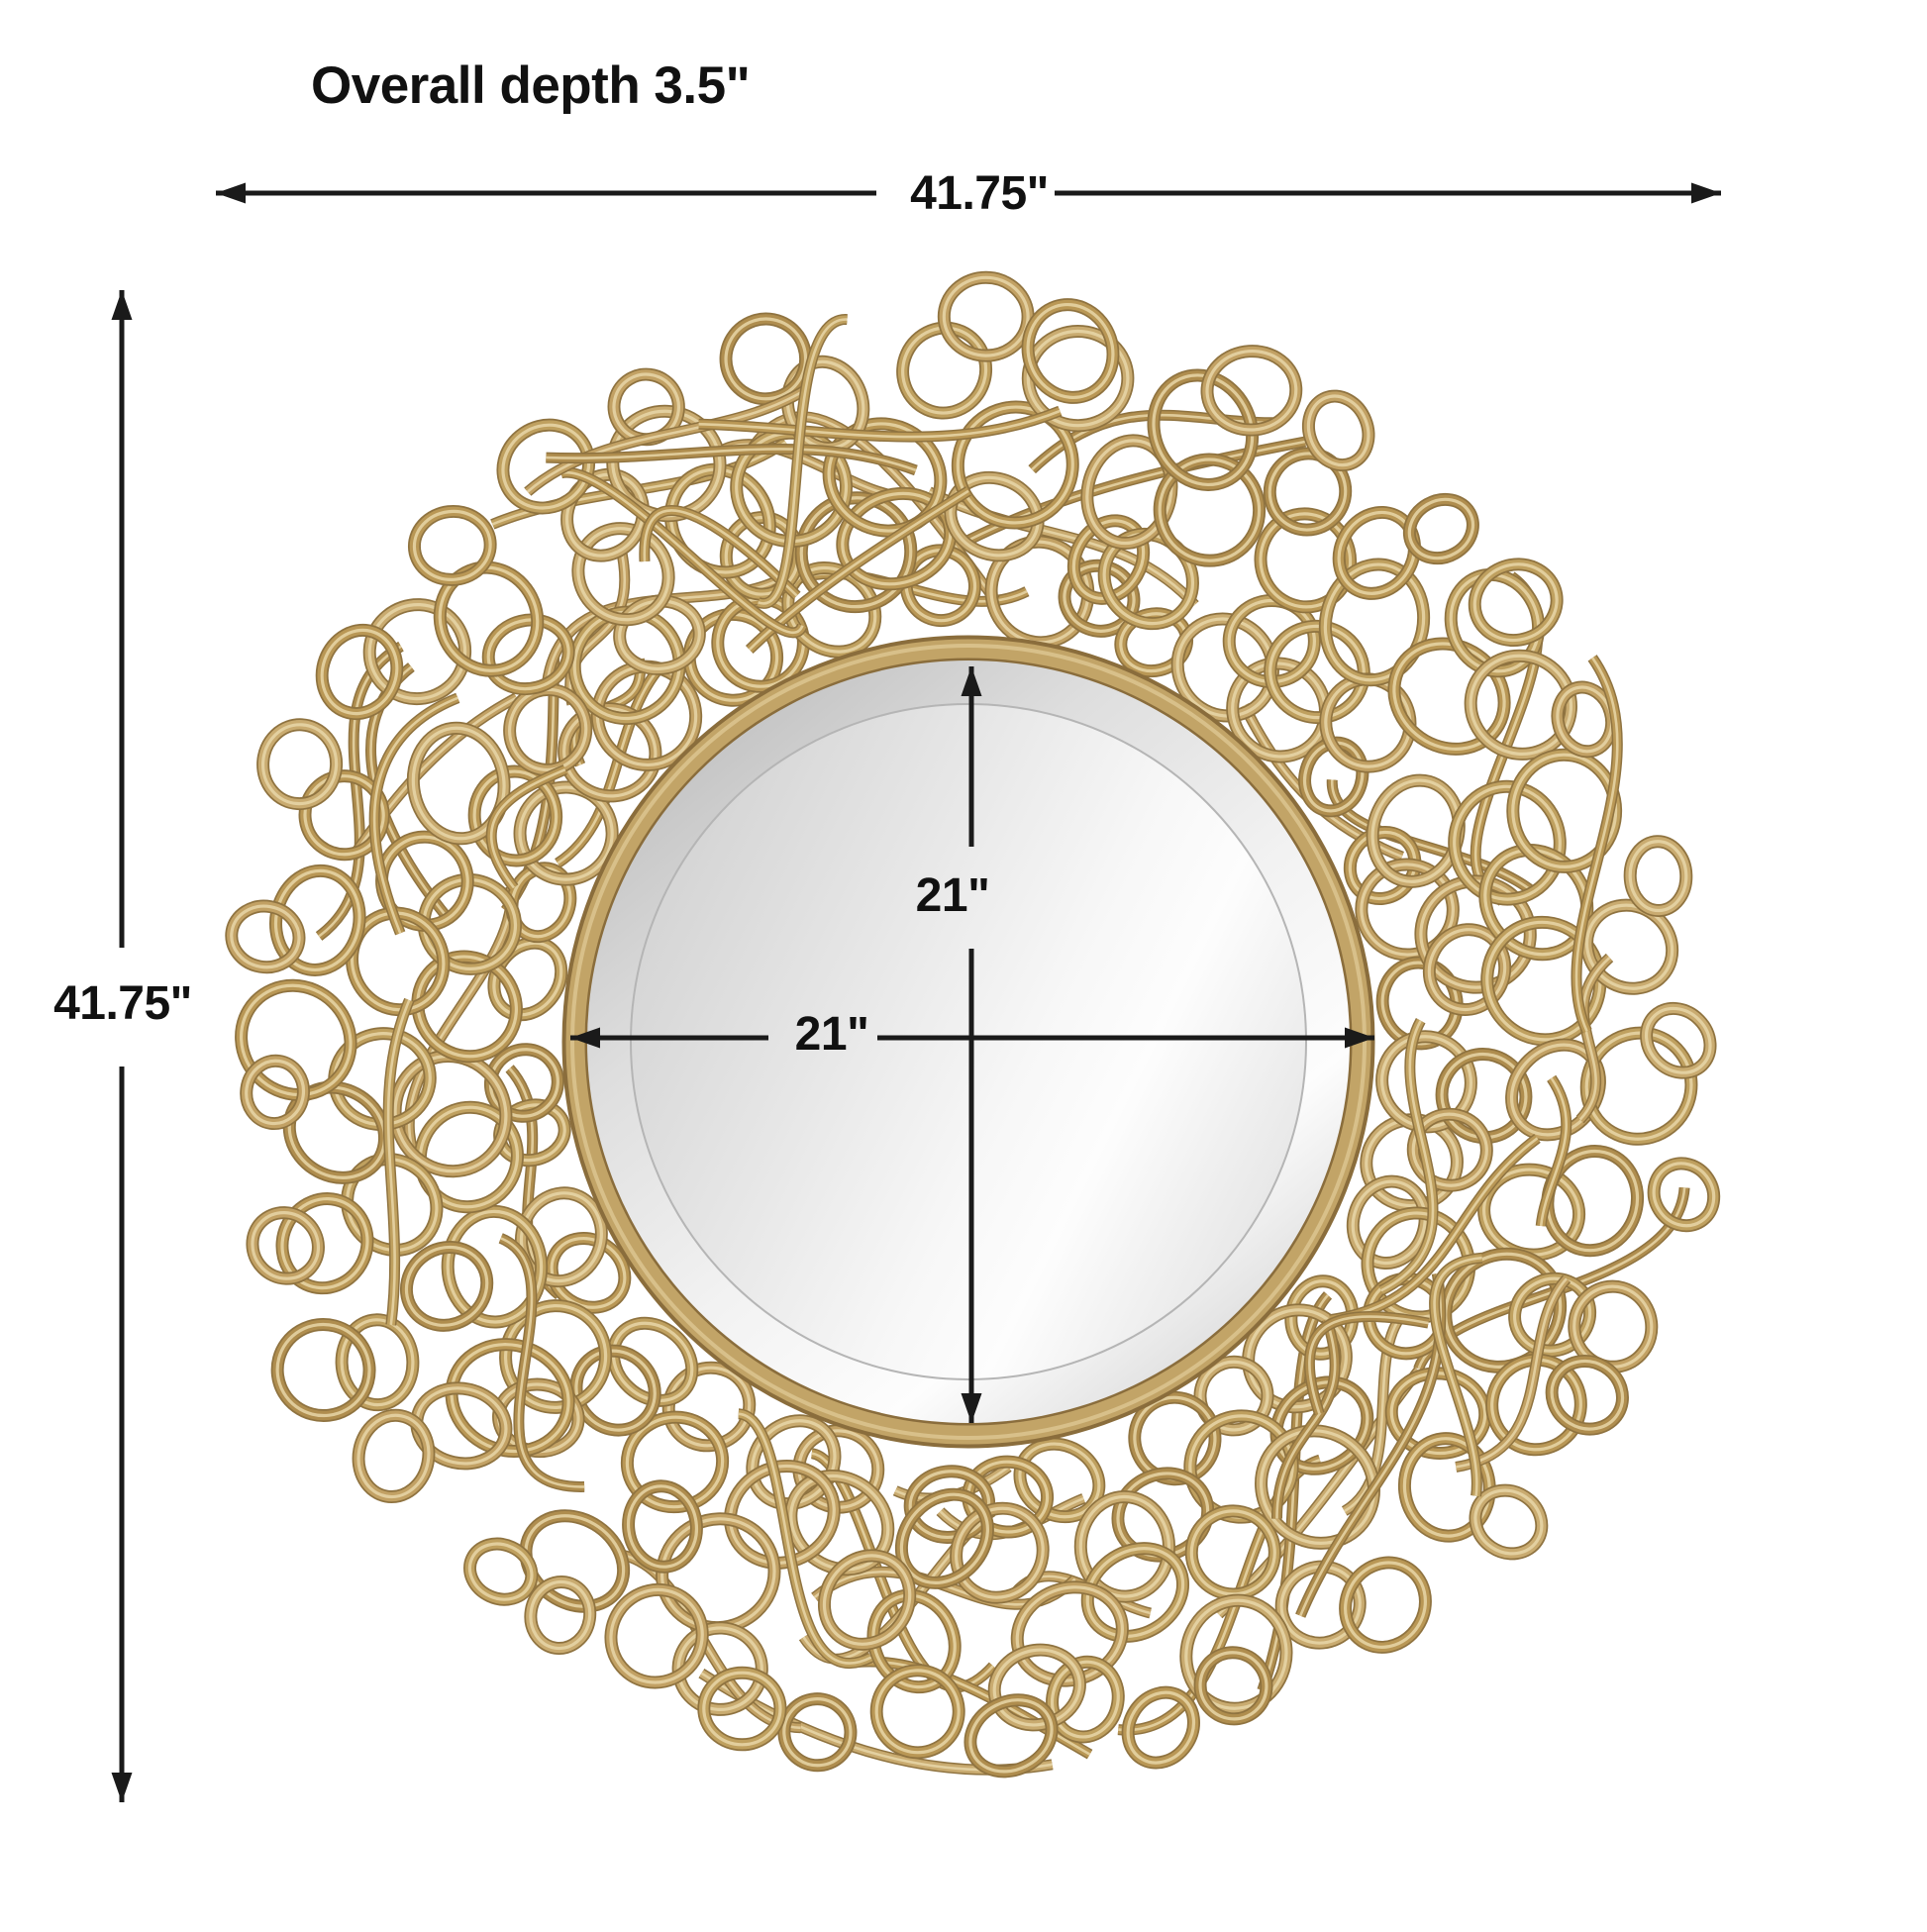  What do you see at coordinates (979, 193) in the screenshot?
I see `overall-width-label: 41.75"` at bounding box center [979, 193].